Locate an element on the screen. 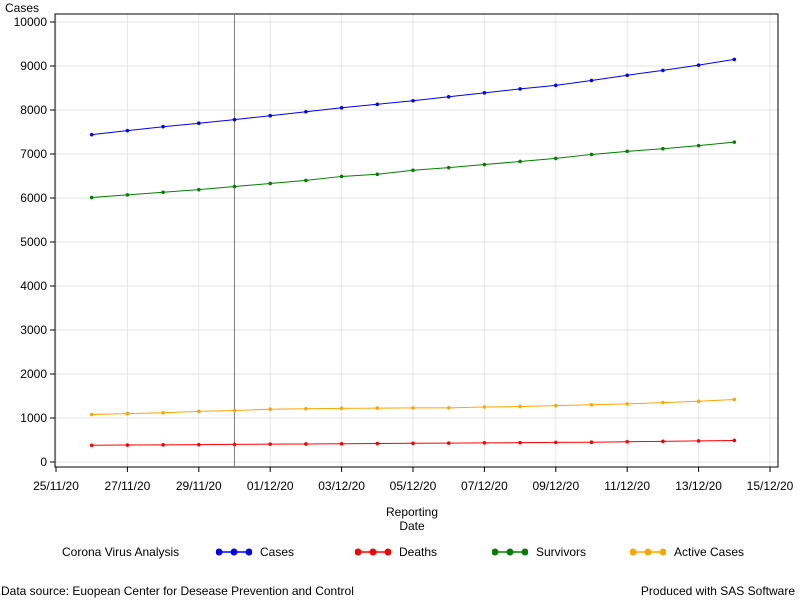 The width and height of the screenshot is (800, 600). software-credit: Produced with SAS Software is located at coordinates (717, 591).